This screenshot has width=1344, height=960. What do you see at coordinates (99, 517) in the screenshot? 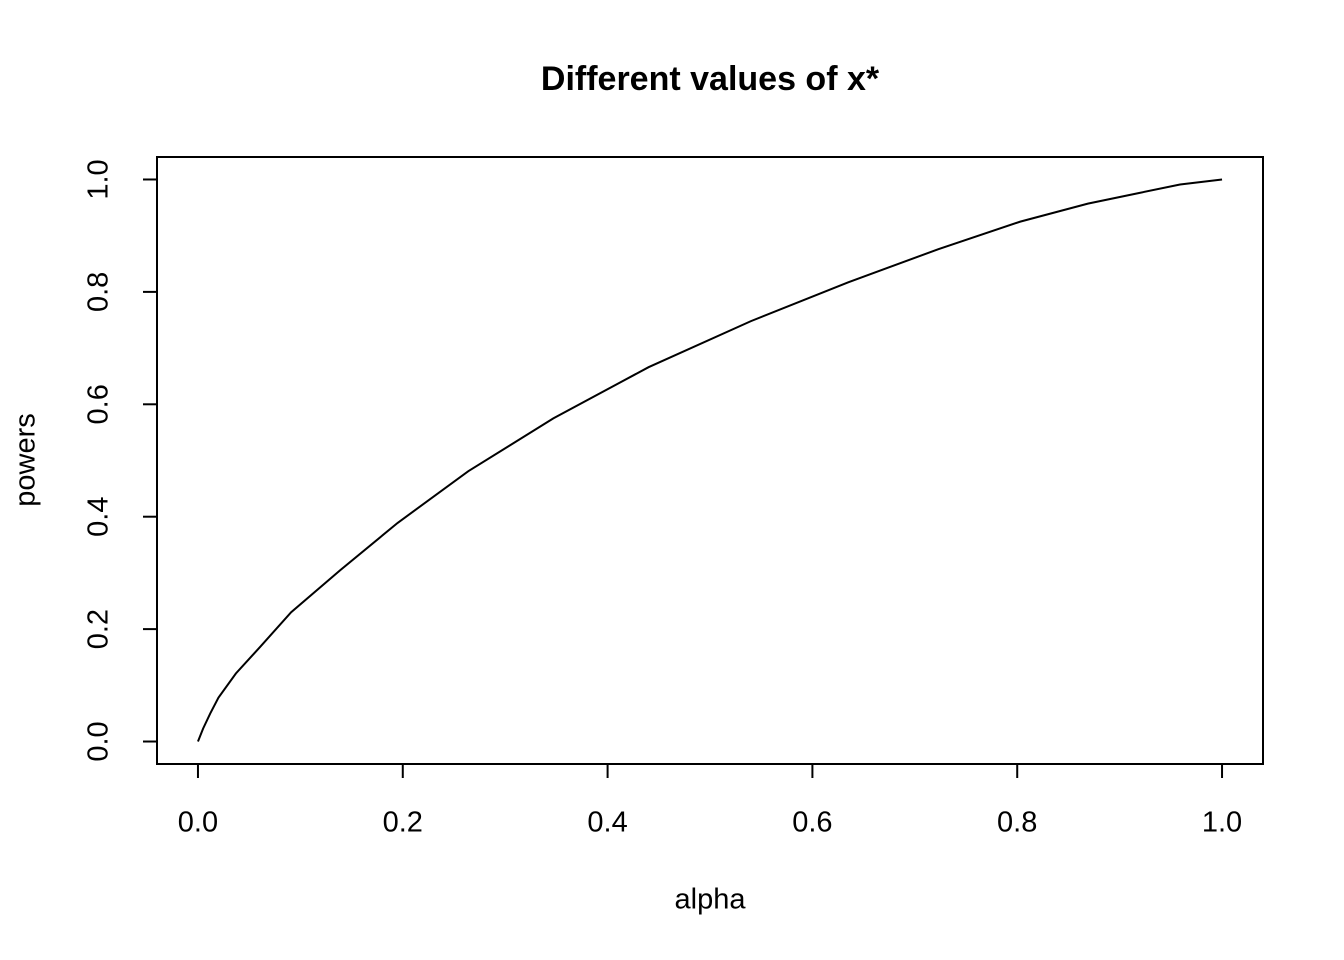
I see `y-tick-label: 0.4` at bounding box center [99, 517].